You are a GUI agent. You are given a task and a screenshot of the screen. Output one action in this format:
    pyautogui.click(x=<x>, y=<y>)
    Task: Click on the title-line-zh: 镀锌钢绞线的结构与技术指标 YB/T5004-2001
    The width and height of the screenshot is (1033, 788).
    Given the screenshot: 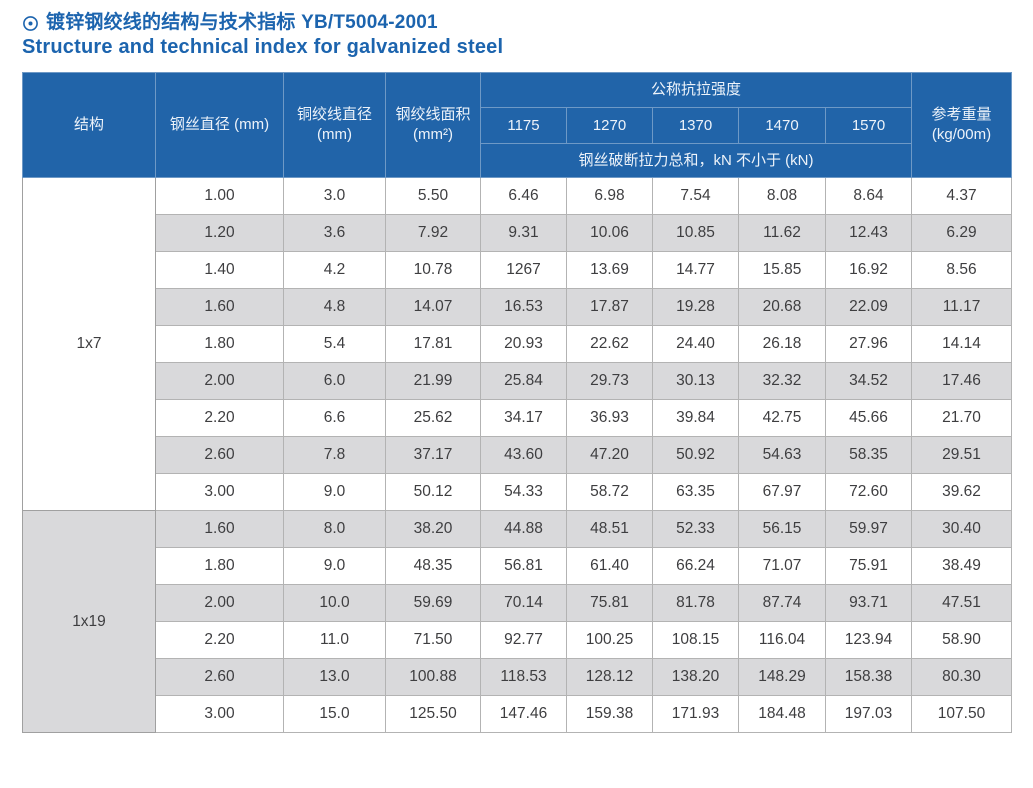 What is the action you would take?
    pyautogui.click(x=516, y=22)
    